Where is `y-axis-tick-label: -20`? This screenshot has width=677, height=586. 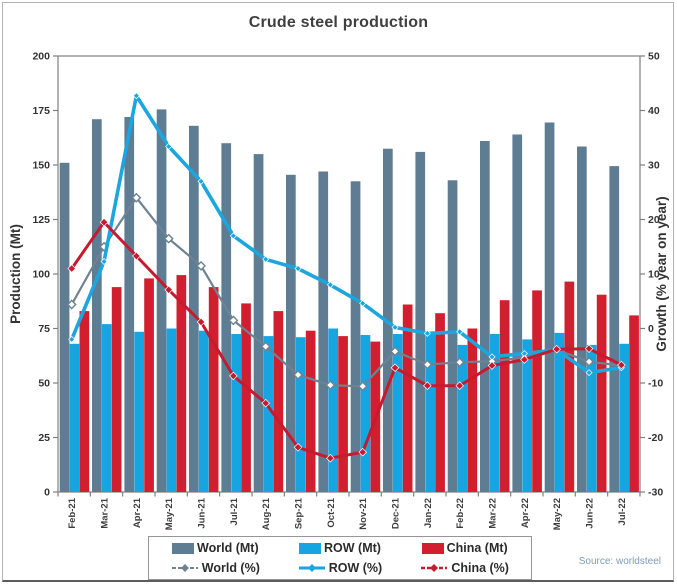
y-axis-tick-label: -20 is located at coordinates (655, 438).